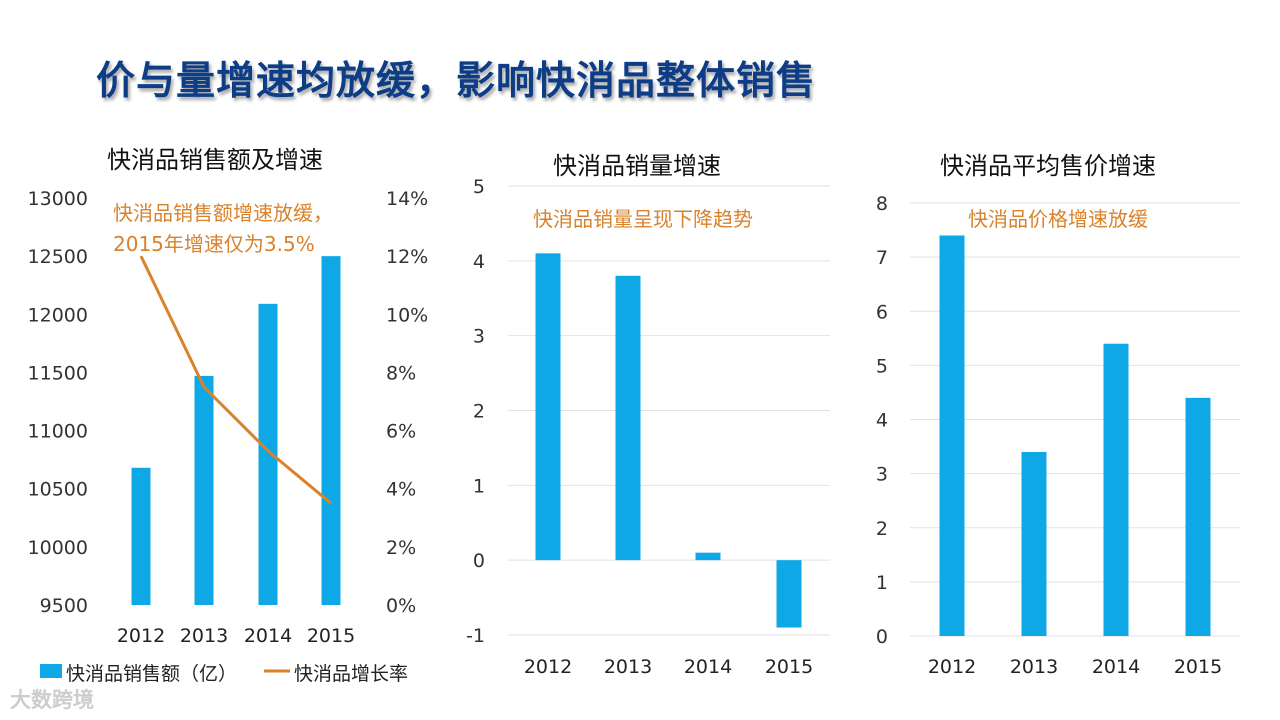 The image size is (1280, 720). I want to click on chart3-xtick: 2014, so click(1116, 667).